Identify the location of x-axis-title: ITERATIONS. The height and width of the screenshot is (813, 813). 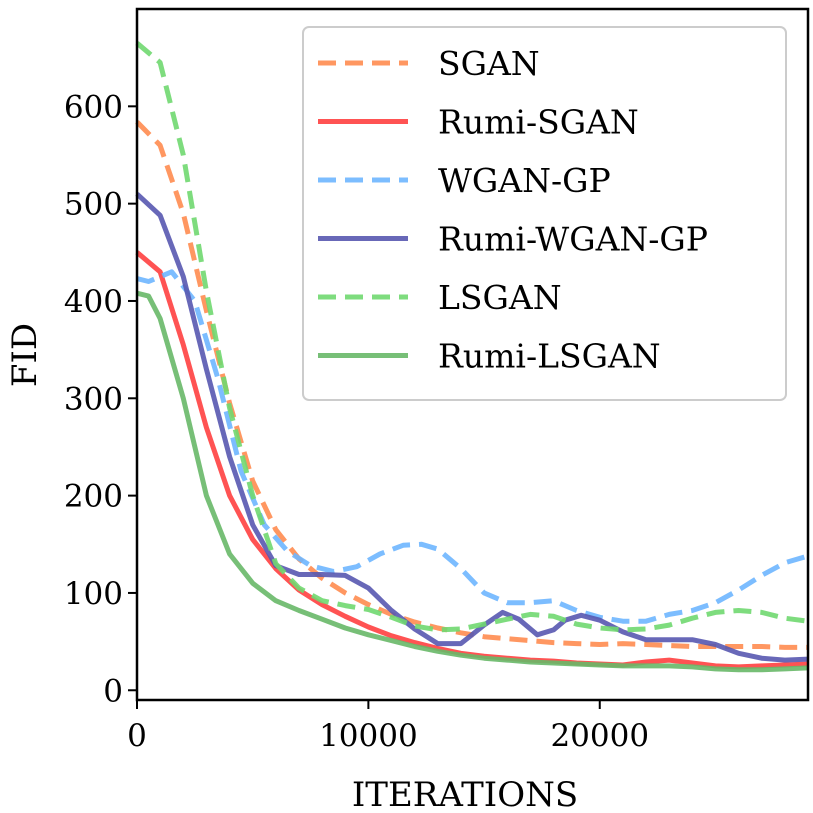
(465, 794).